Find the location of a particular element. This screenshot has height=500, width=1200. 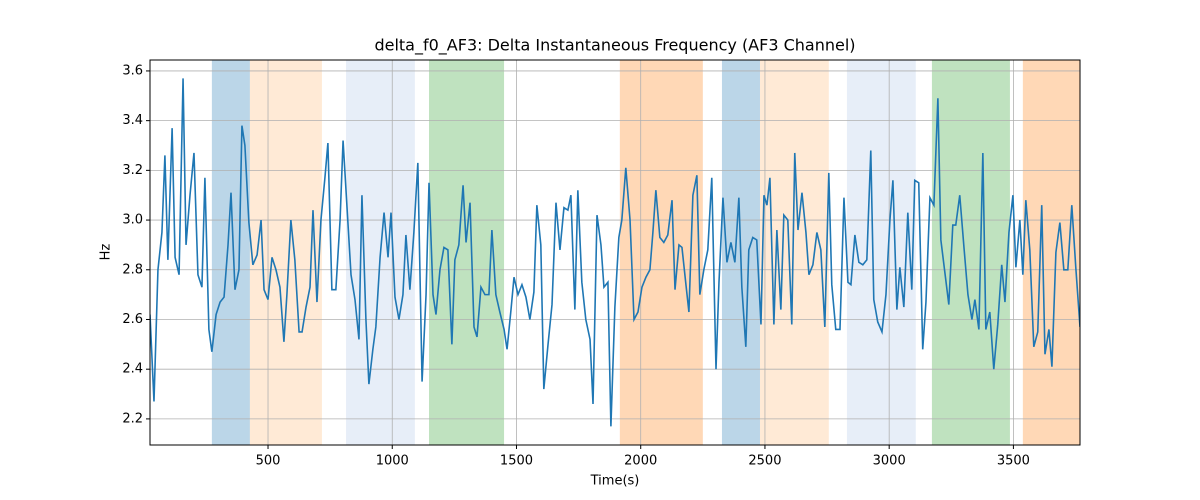

x-axis-label: Time(s) is located at coordinates (615, 481).